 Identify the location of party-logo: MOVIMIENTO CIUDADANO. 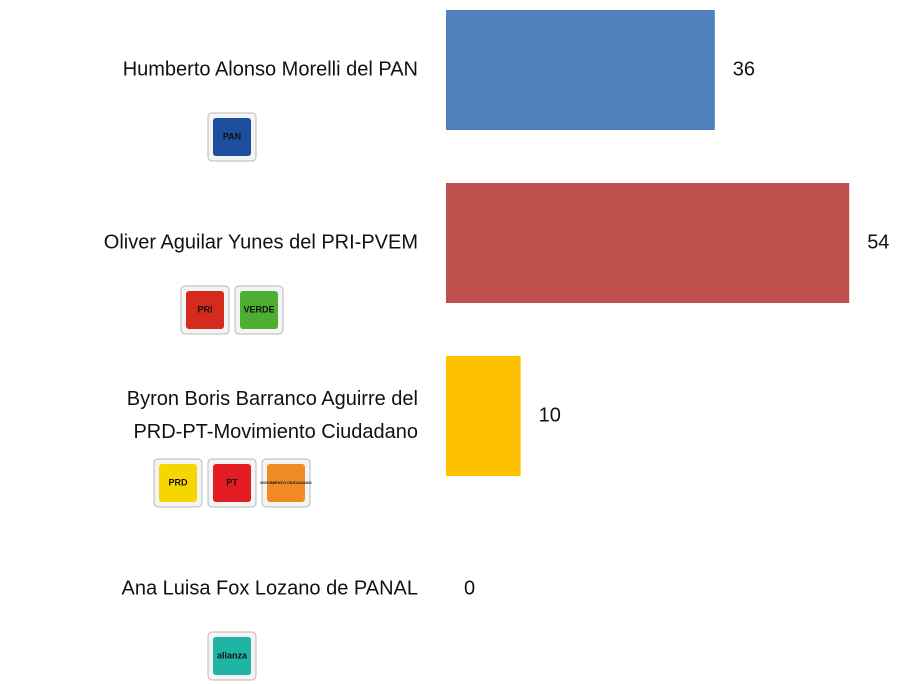
(286, 483).